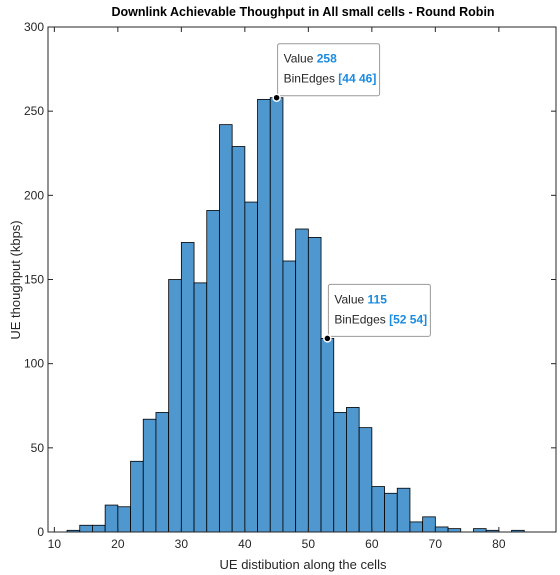 Image resolution: width=560 pixels, height=575 pixels. What do you see at coordinates (34, 27) in the screenshot?
I see `y-tick-label: 300` at bounding box center [34, 27].